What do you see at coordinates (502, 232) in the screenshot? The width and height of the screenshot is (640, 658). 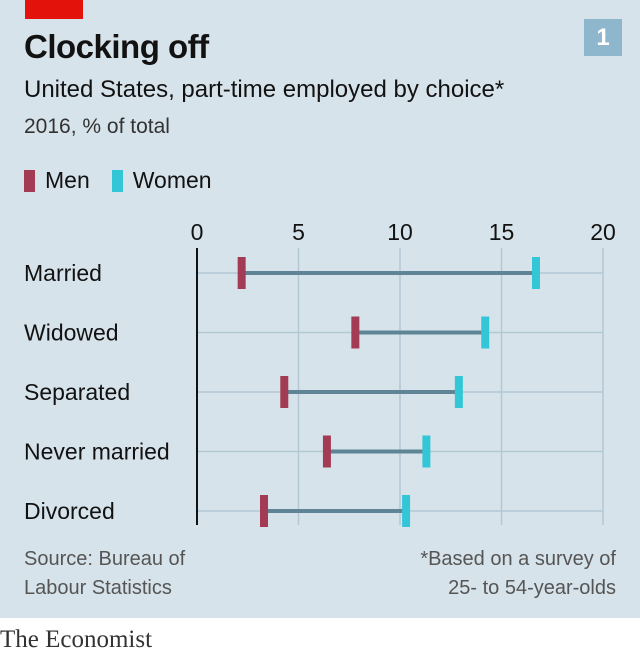 I see `x-tick-label: 15` at bounding box center [502, 232].